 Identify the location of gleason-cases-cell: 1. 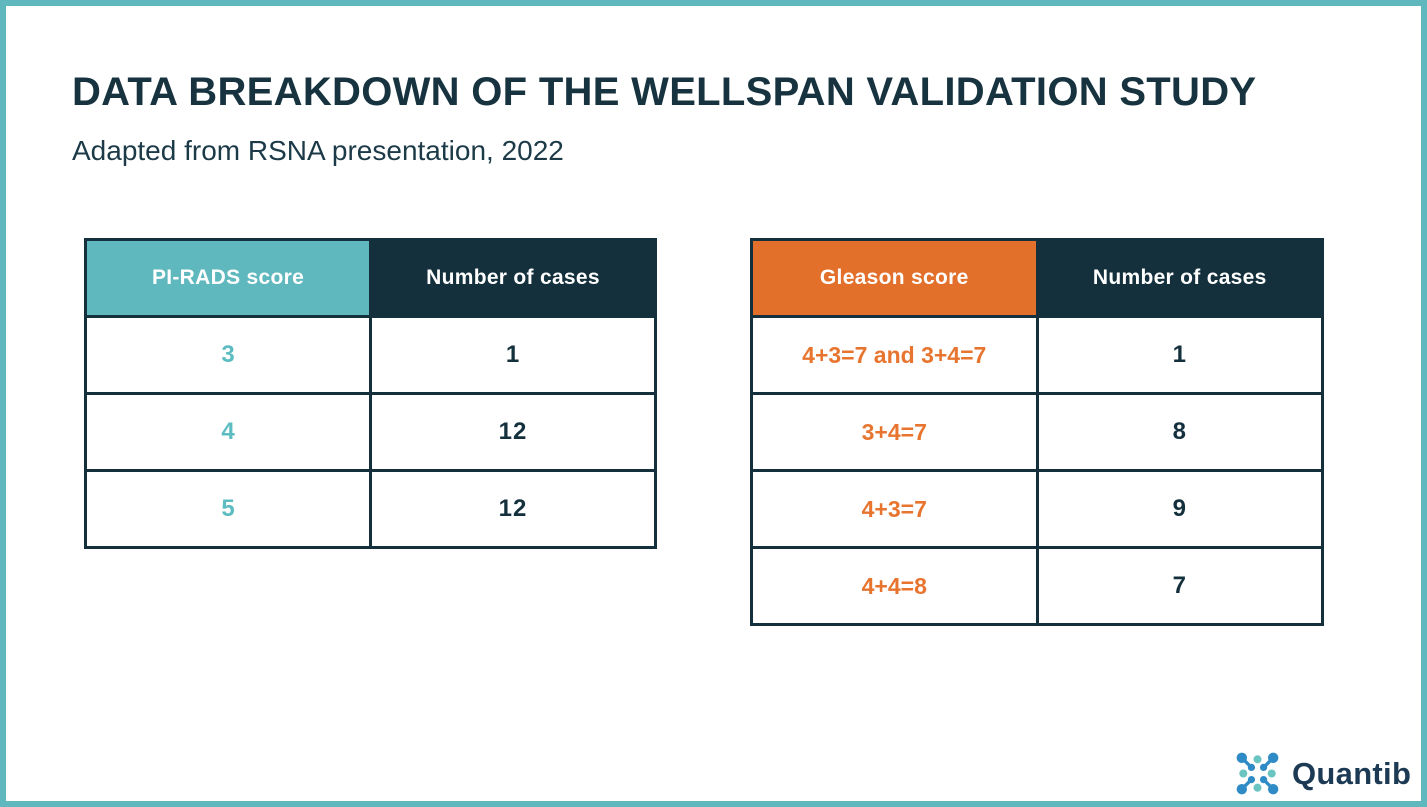
(1179, 355).